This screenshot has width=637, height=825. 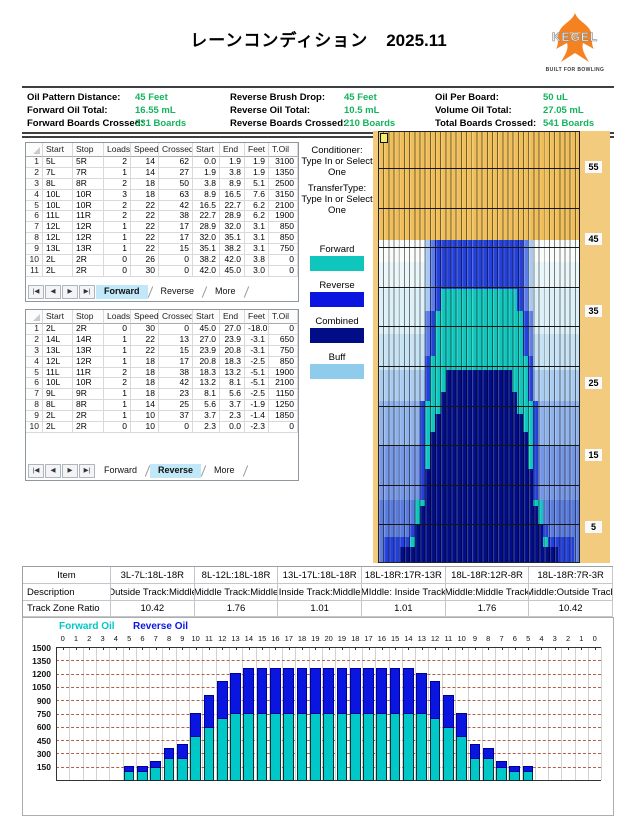 What do you see at coordinates (176, 395) in the screenshot?
I see `grid-cell: 23` at bounding box center [176, 395].